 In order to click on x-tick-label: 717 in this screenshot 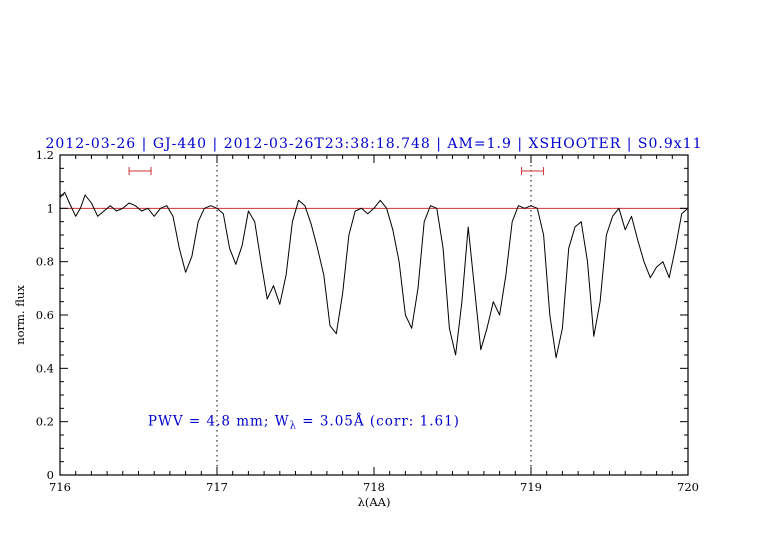, I will do `click(217, 487)`.